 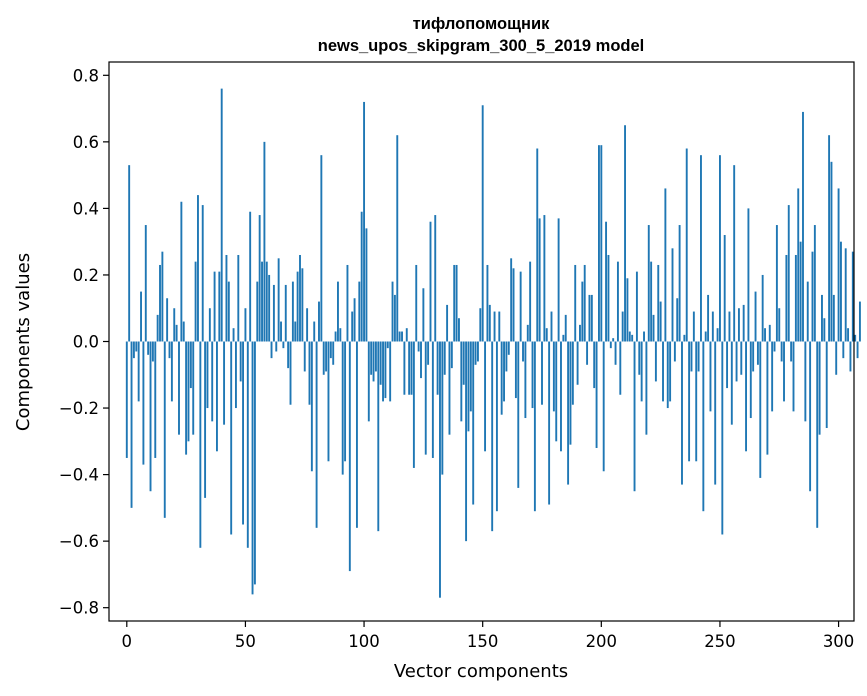 What do you see at coordinates (23, 342) in the screenshot?
I see `y-axis-label: Components values` at bounding box center [23, 342].